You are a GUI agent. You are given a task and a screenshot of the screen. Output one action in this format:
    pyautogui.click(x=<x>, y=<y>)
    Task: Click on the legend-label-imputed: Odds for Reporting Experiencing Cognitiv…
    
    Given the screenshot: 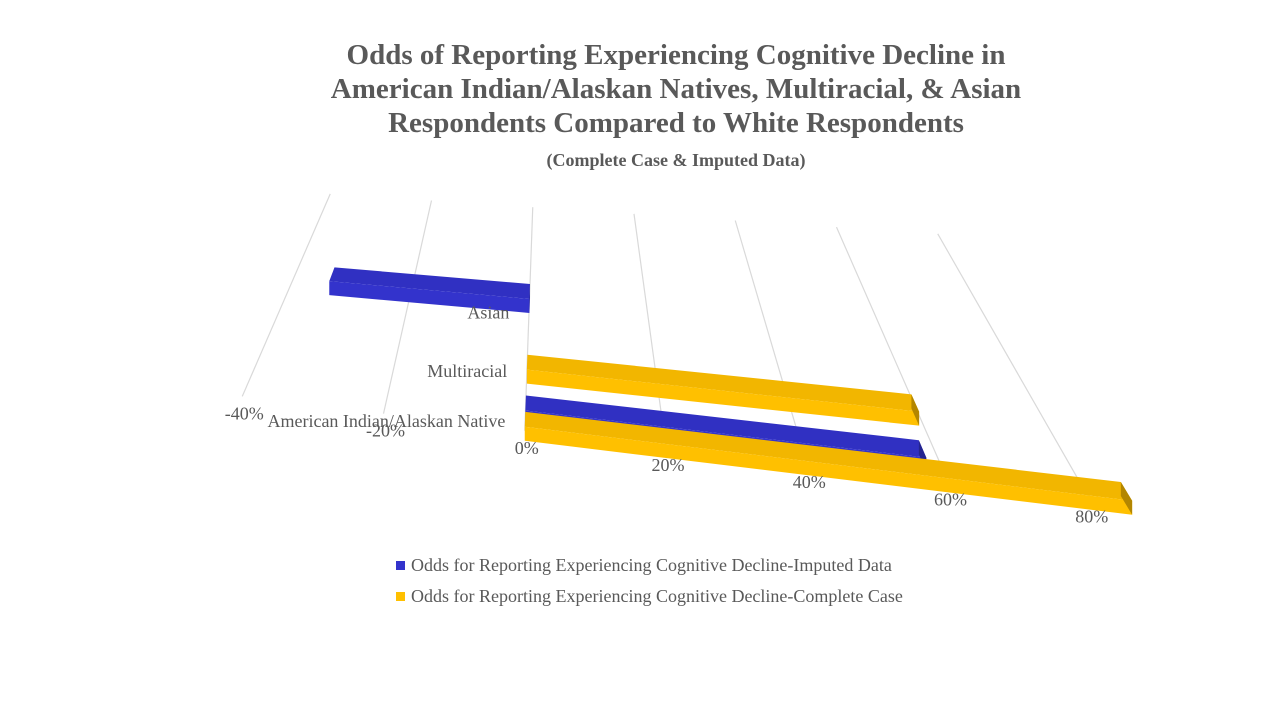 What is the action you would take?
    pyautogui.click(x=651, y=565)
    